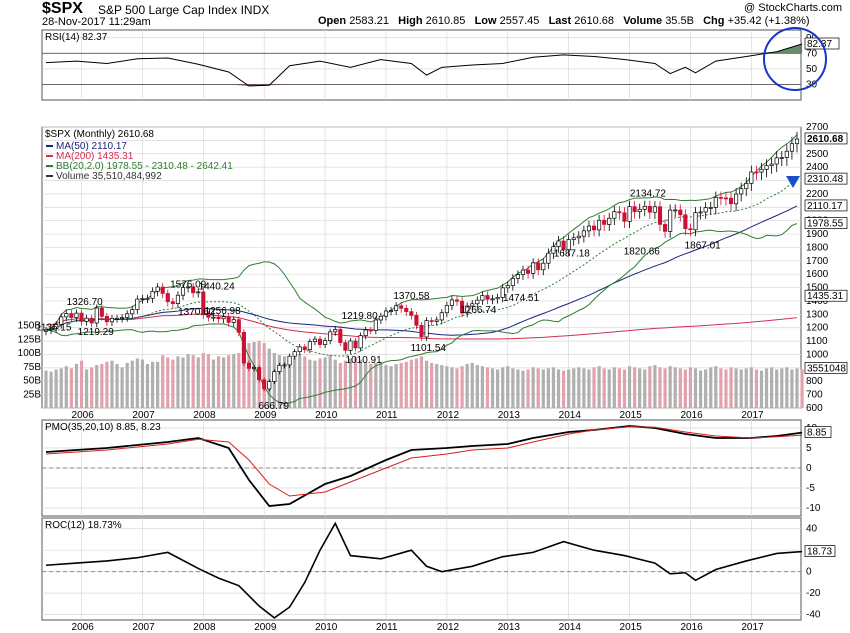 Image resolution: width=850 pixels, height=633 pixels. What do you see at coordinates (825, 224) in the screenshot?
I see `right-label: 1978.55` at bounding box center [825, 224].